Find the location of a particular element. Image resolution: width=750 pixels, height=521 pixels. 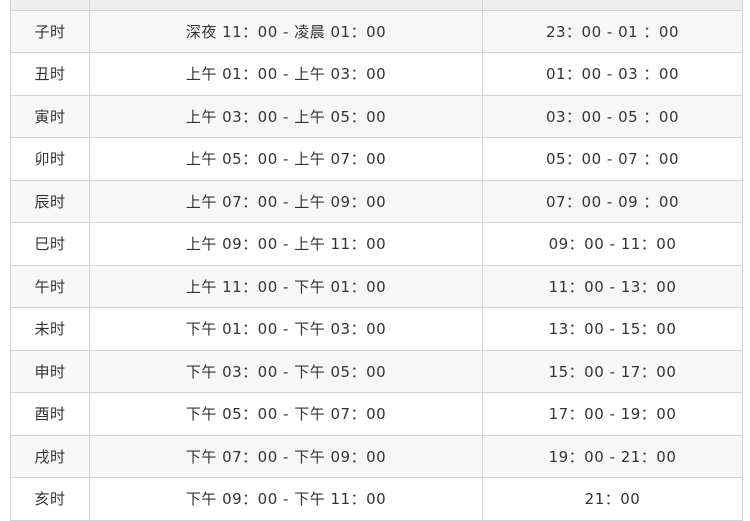

shichen-cell: 戌时 is located at coordinates (50, 456).